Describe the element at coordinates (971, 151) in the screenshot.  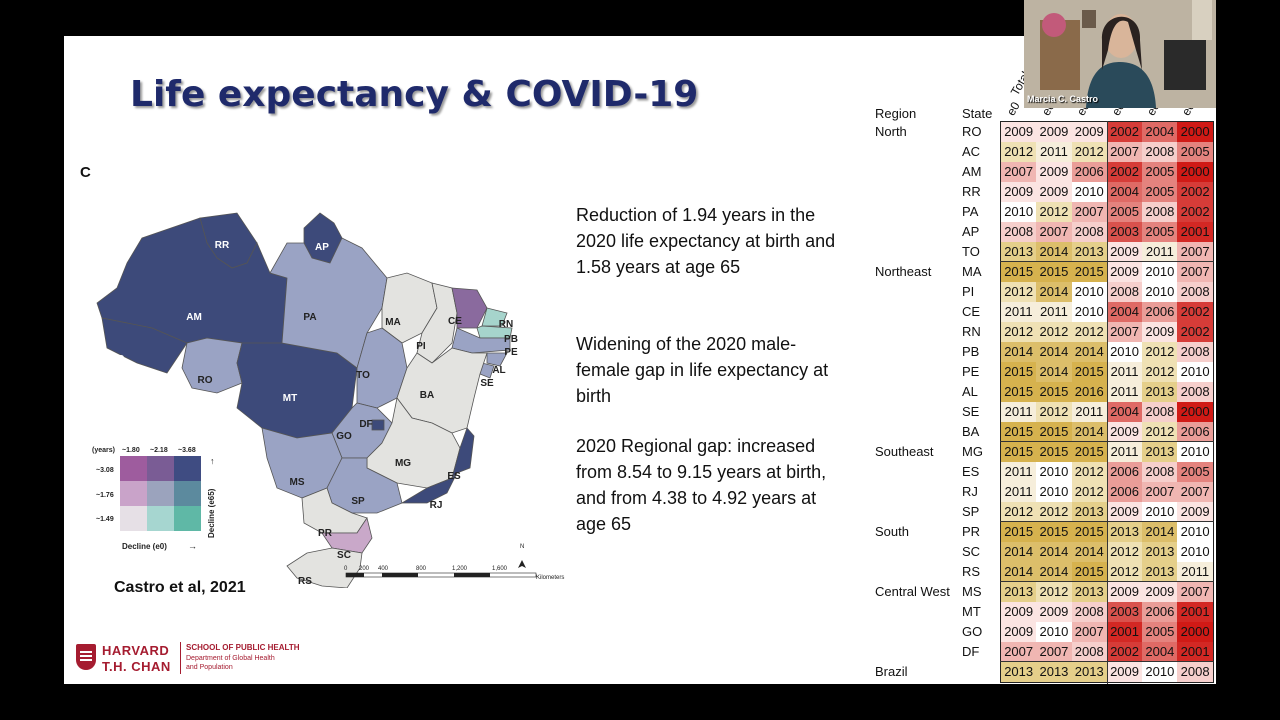
I see `state-label: AC` at that location.